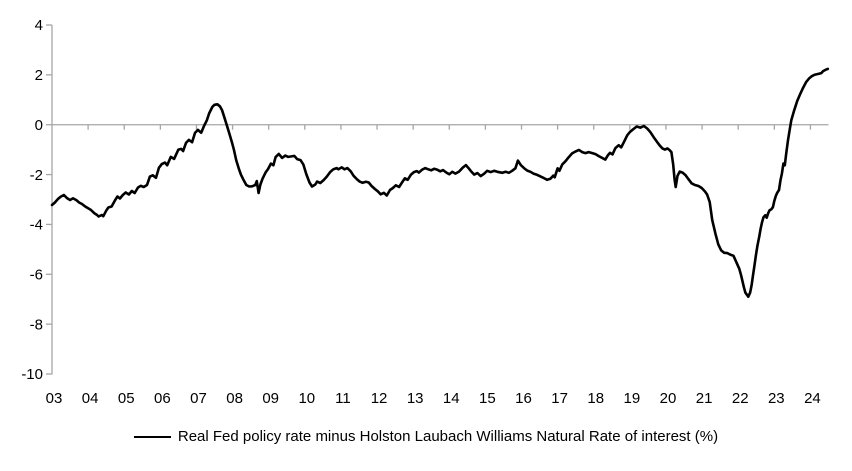 The height and width of the screenshot is (471, 852). Describe the element at coordinates (812, 398) in the screenshot. I see `x-tick-label: 24` at that location.